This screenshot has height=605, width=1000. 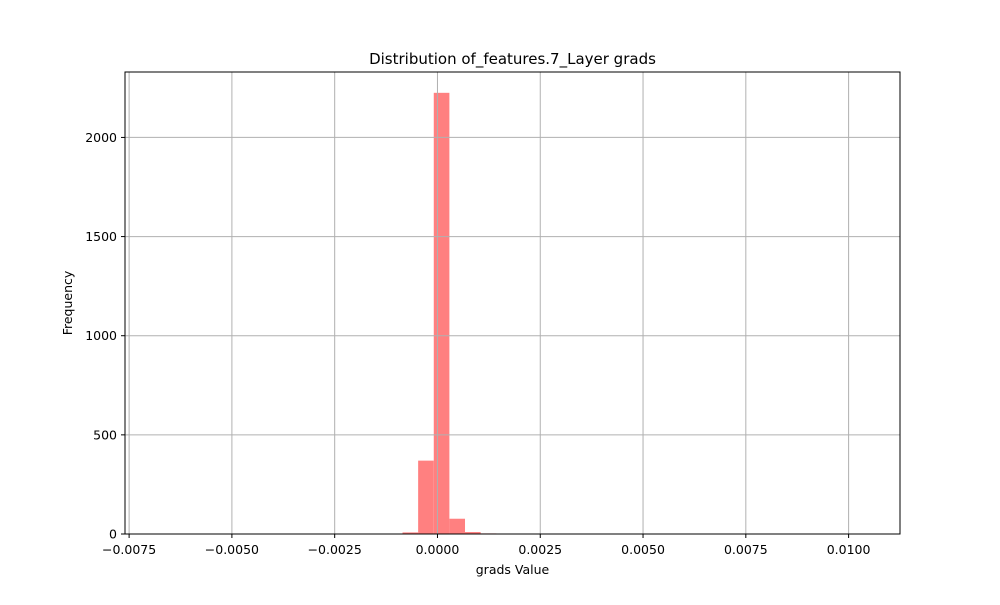 What do you see at coordinates (849, 549) in the screenshot?
I see `x-tick-label: 0.0100` at bounding box center [849, 549].